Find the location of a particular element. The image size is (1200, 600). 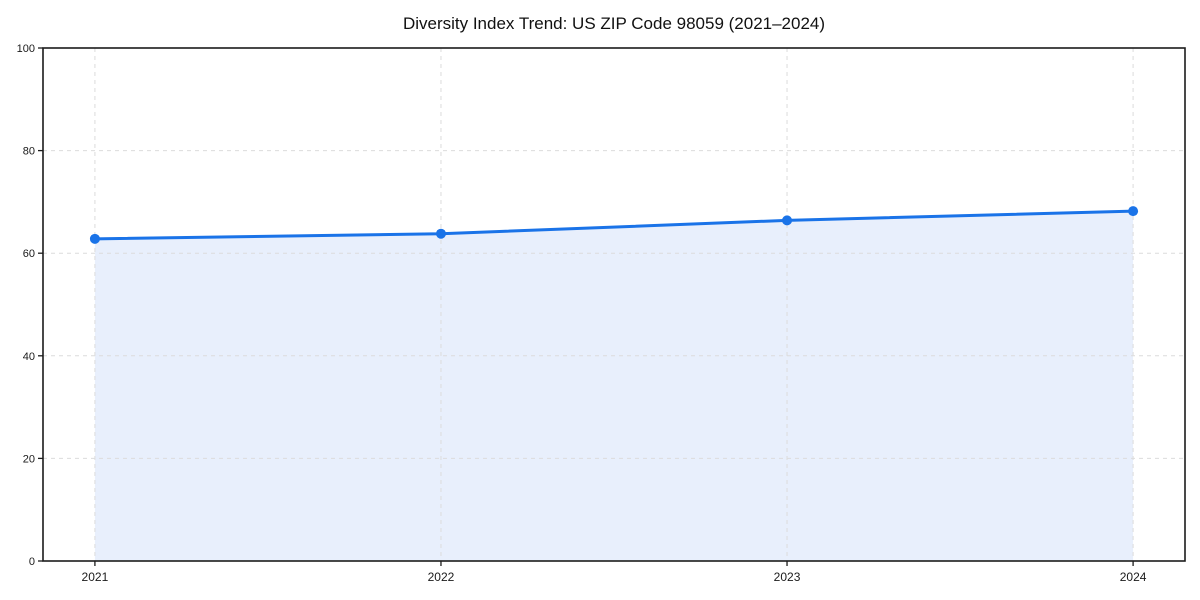

y-tick-label: 0 is located at coordinates (32, 562).